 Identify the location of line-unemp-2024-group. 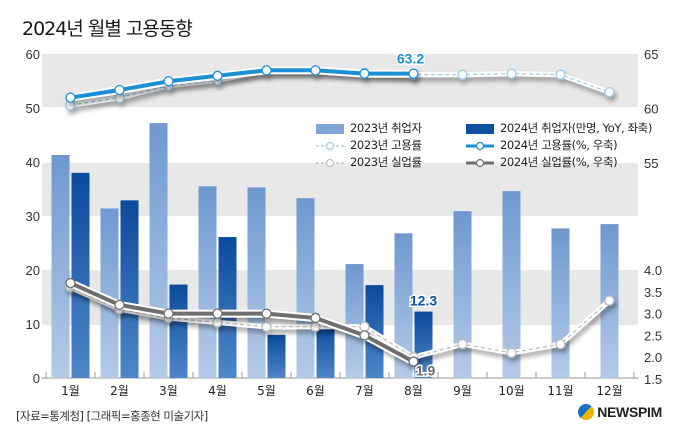
(242, 322).